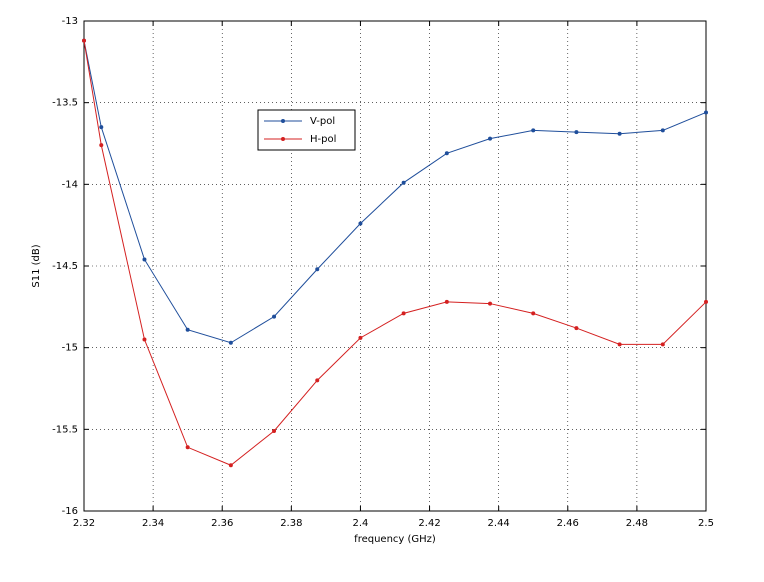  I want to click on x-tick-label: 2.4, so click(360, 523).